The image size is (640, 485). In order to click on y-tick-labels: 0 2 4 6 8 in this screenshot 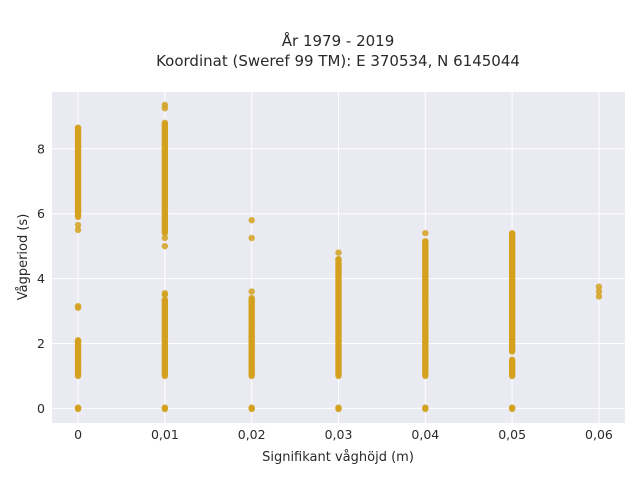, I will do `click(41, 278)`.